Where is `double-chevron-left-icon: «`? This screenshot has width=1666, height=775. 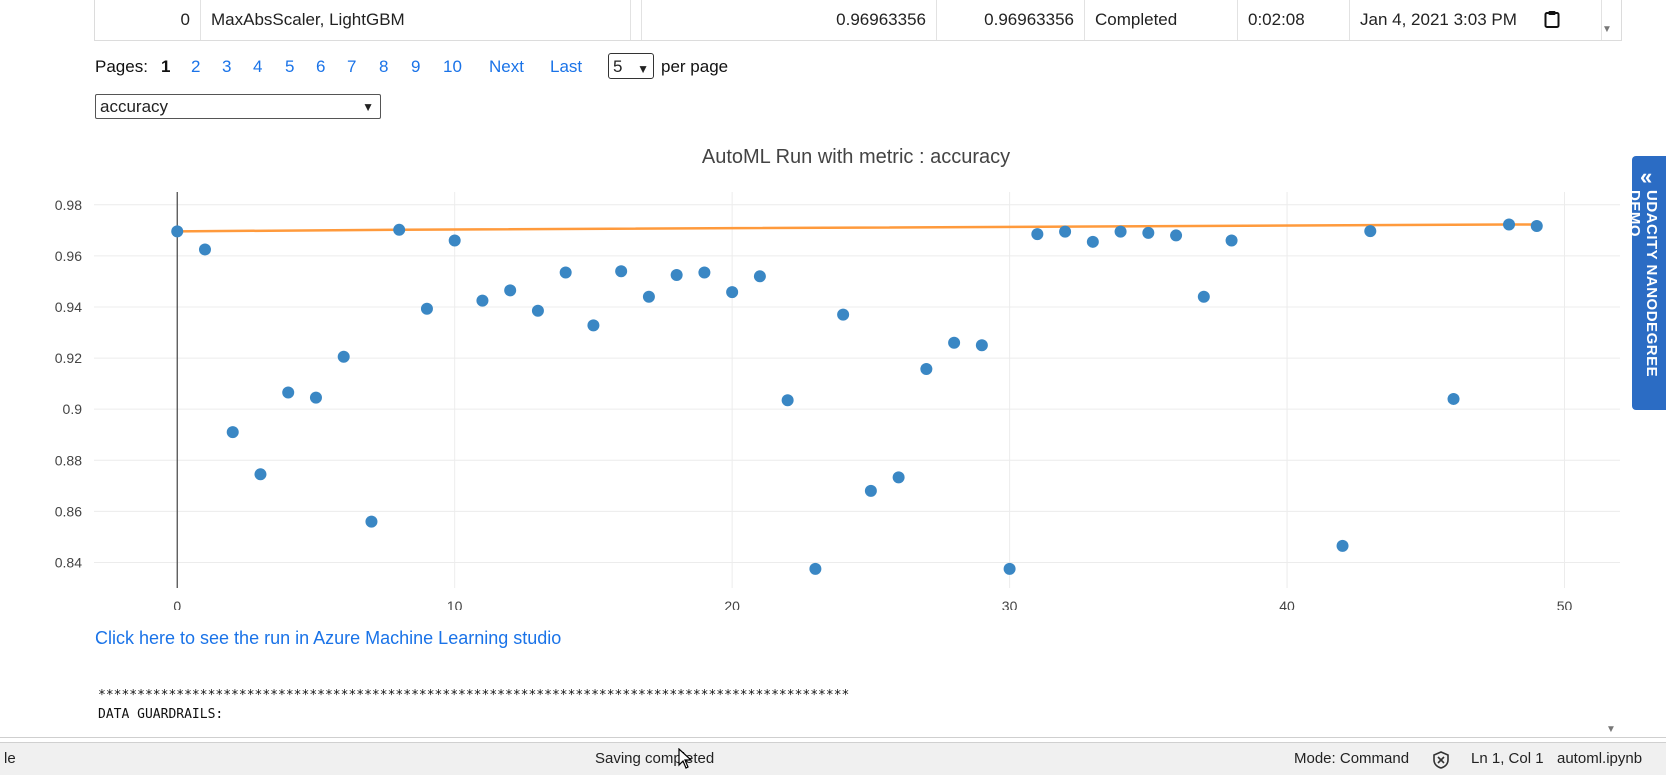
double-chevron-left-icon: « is located at coordinates (1646, 176).